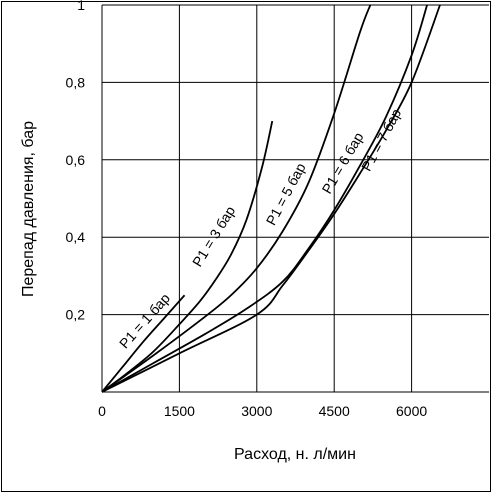  What do you see at coordinates (76, 82) in the screenshot?
I see `y-tick-label: 0,8` at bounding box center [76, 82].